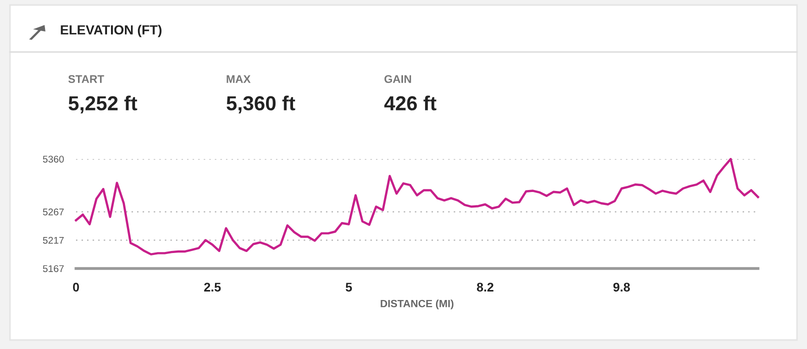 This screenshot has width=807, height=349. I want to click on x-tick-label: 2.5, so click(212, 287).